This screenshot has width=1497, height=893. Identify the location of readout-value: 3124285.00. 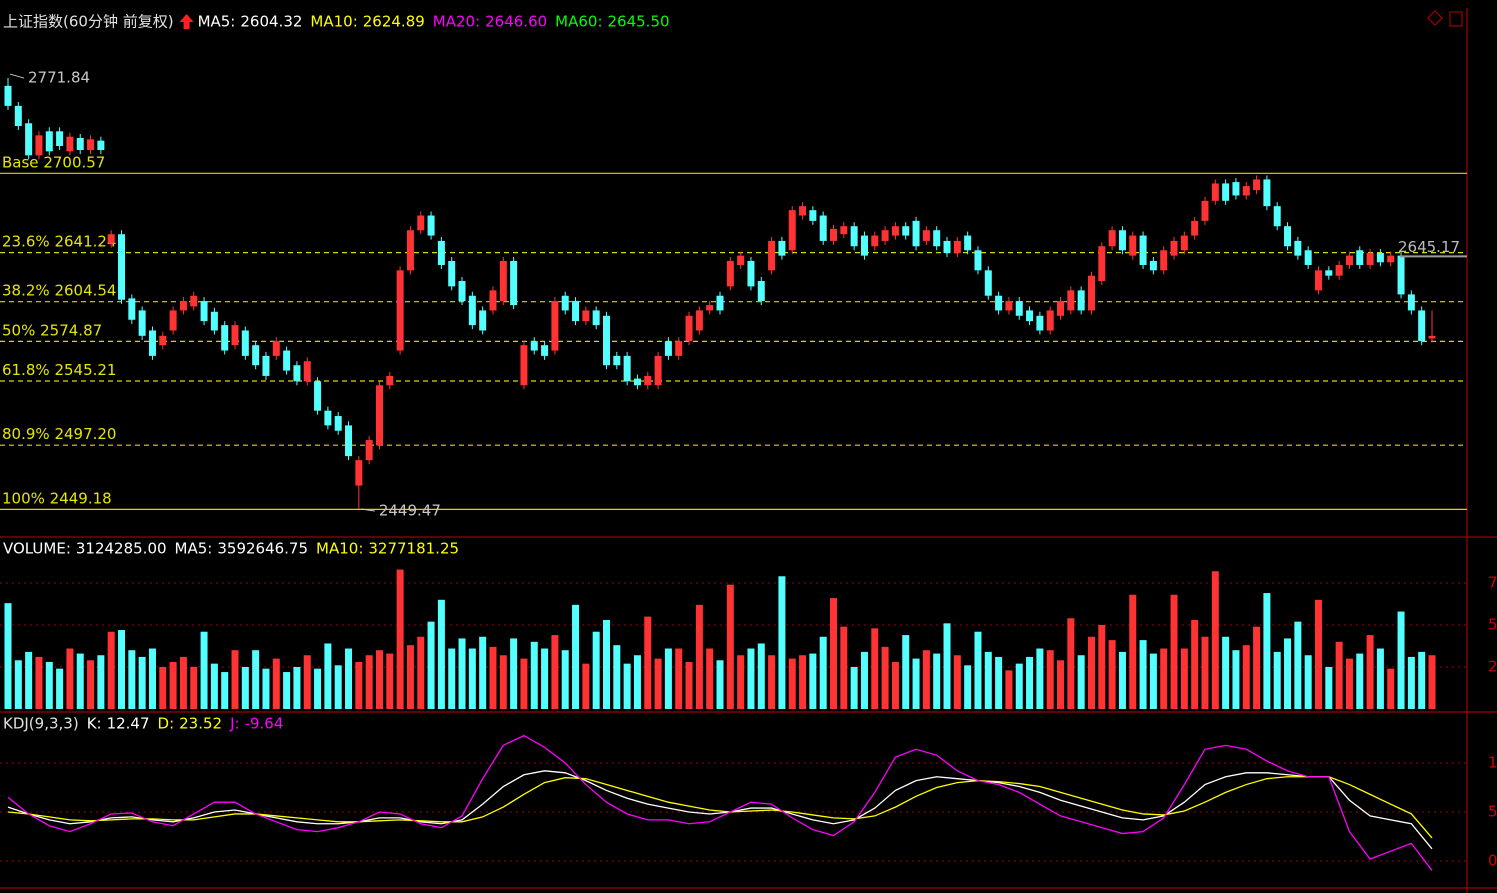
(121, 549).